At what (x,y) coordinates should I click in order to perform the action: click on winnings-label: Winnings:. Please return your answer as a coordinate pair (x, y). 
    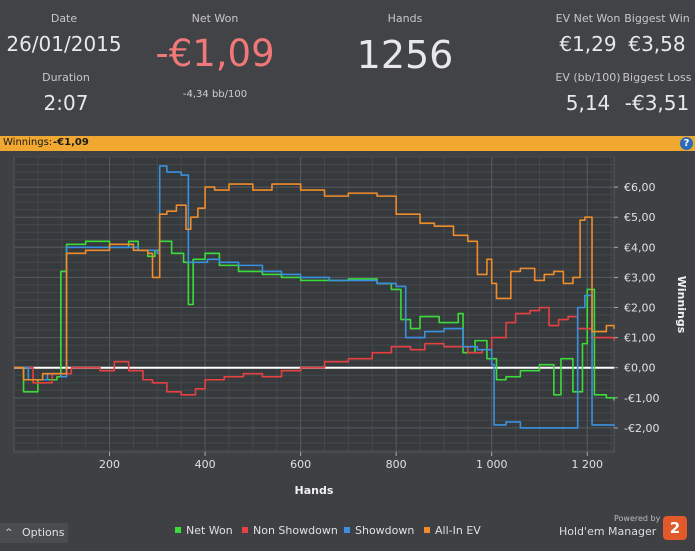
    Looking at the image, I should click on (28, 142).